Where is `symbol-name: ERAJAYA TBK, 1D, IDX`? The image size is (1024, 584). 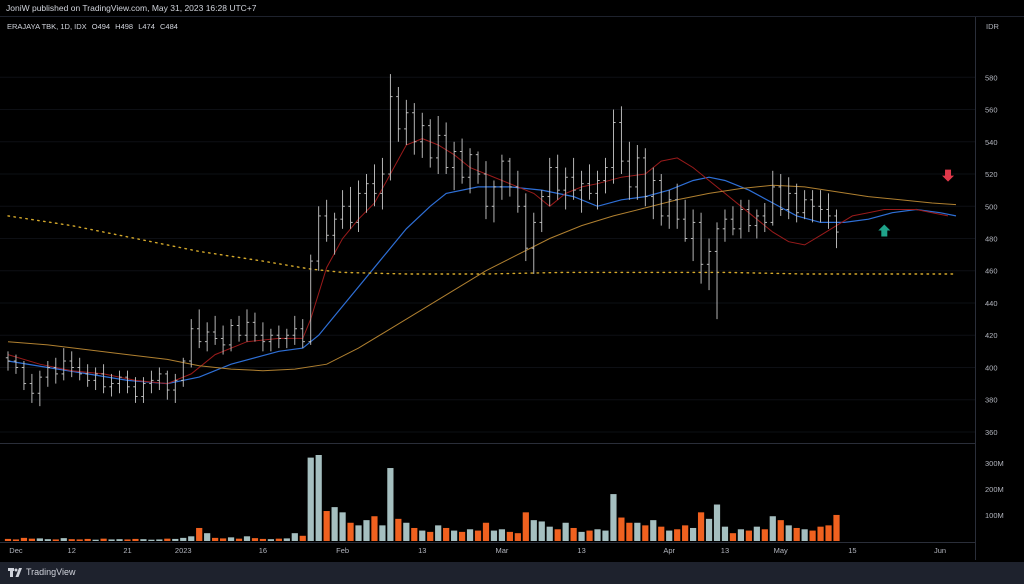
symbol-name: ERAJAYA TBK, 1D, IDX is located at coordinates (47, 26).